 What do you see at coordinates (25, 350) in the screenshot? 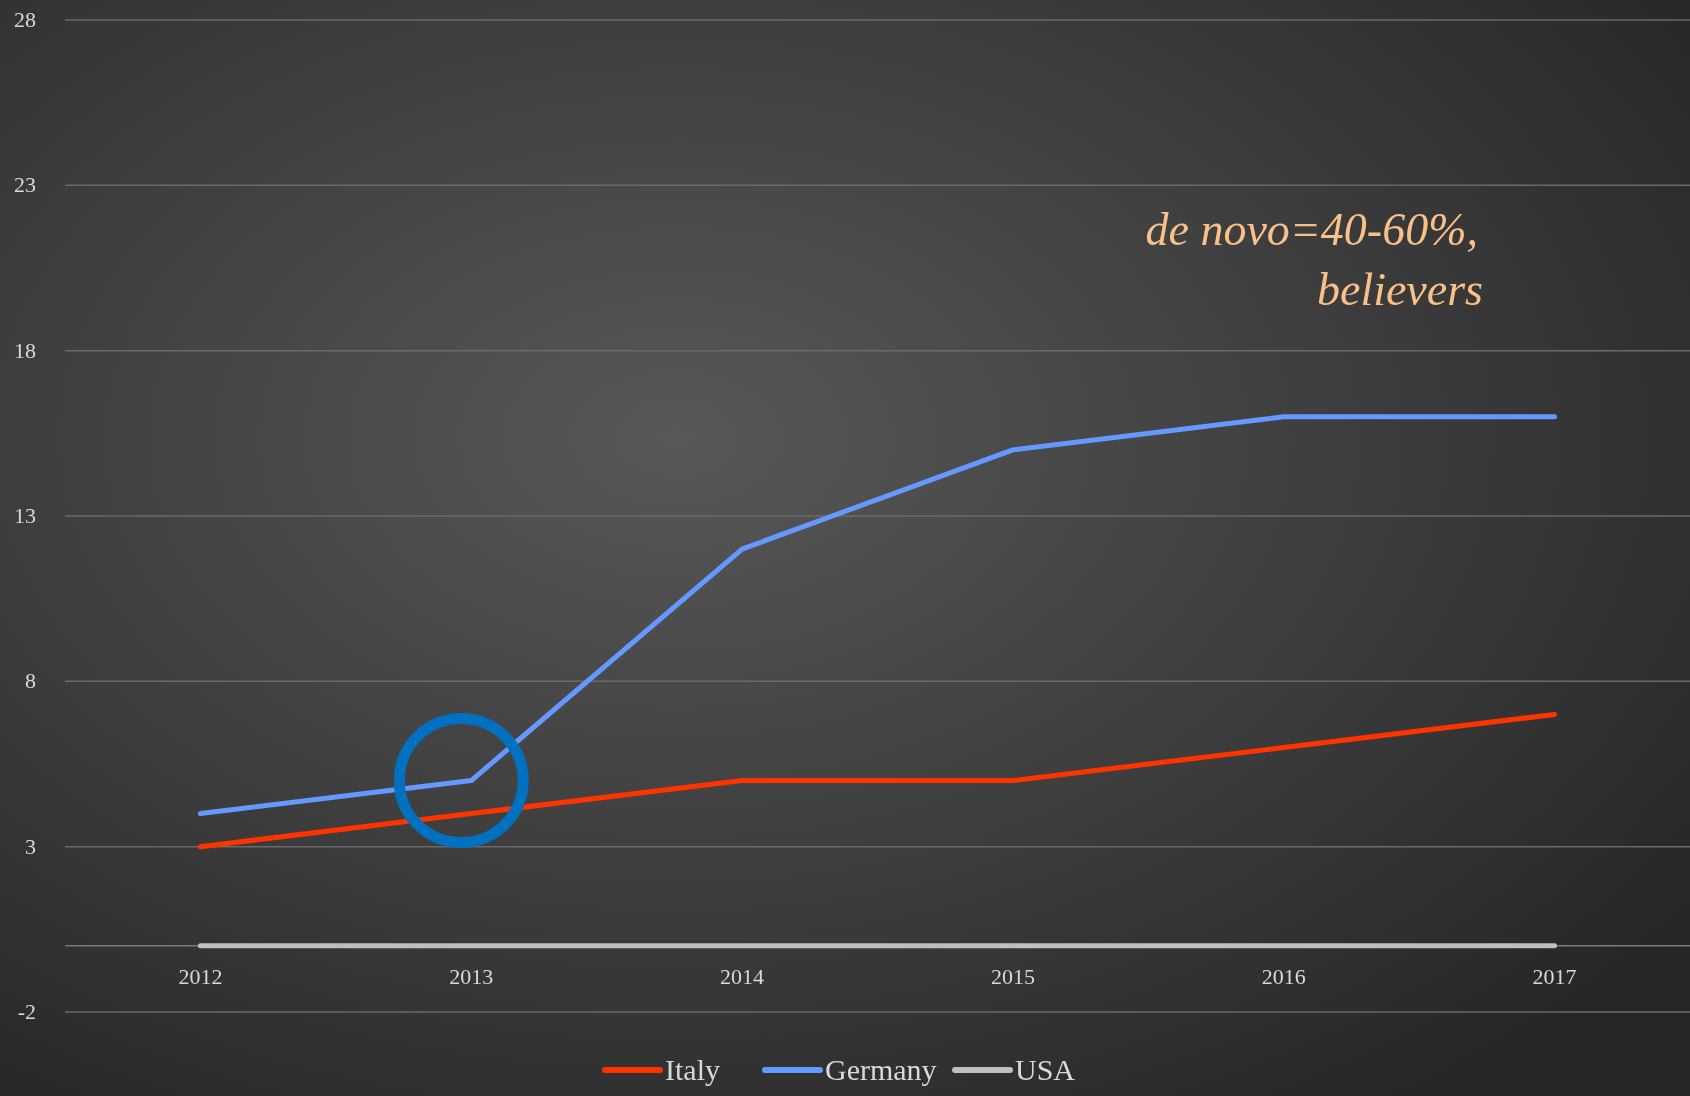
I see `y-tick-label: 18` at bounding box center [25, 350].